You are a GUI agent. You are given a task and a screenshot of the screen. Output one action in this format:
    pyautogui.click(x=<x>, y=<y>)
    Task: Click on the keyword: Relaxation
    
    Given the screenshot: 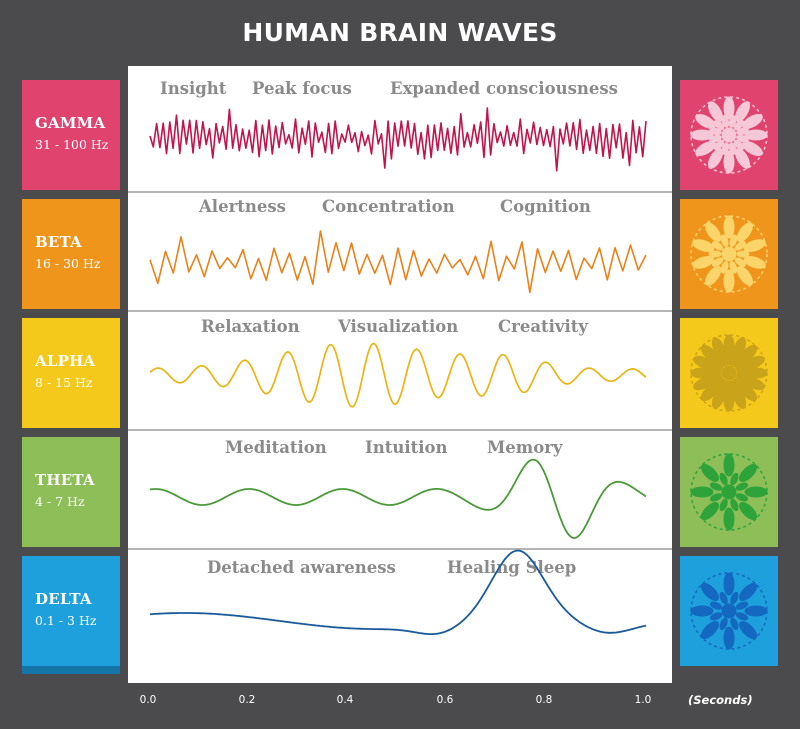 What is the action you would take?
    pyautogui.click(x=250, y=326)
    